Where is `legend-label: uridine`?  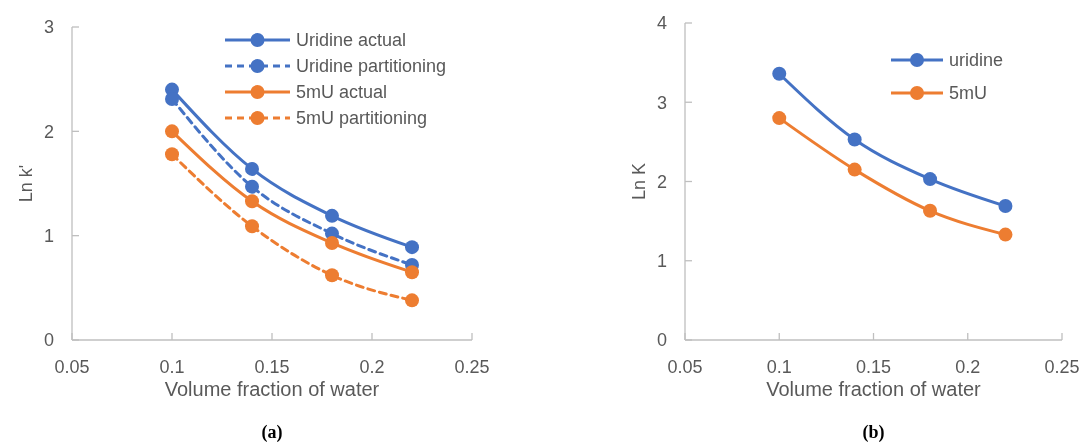 legend-label: uridine is located at coordinates (976, 60).